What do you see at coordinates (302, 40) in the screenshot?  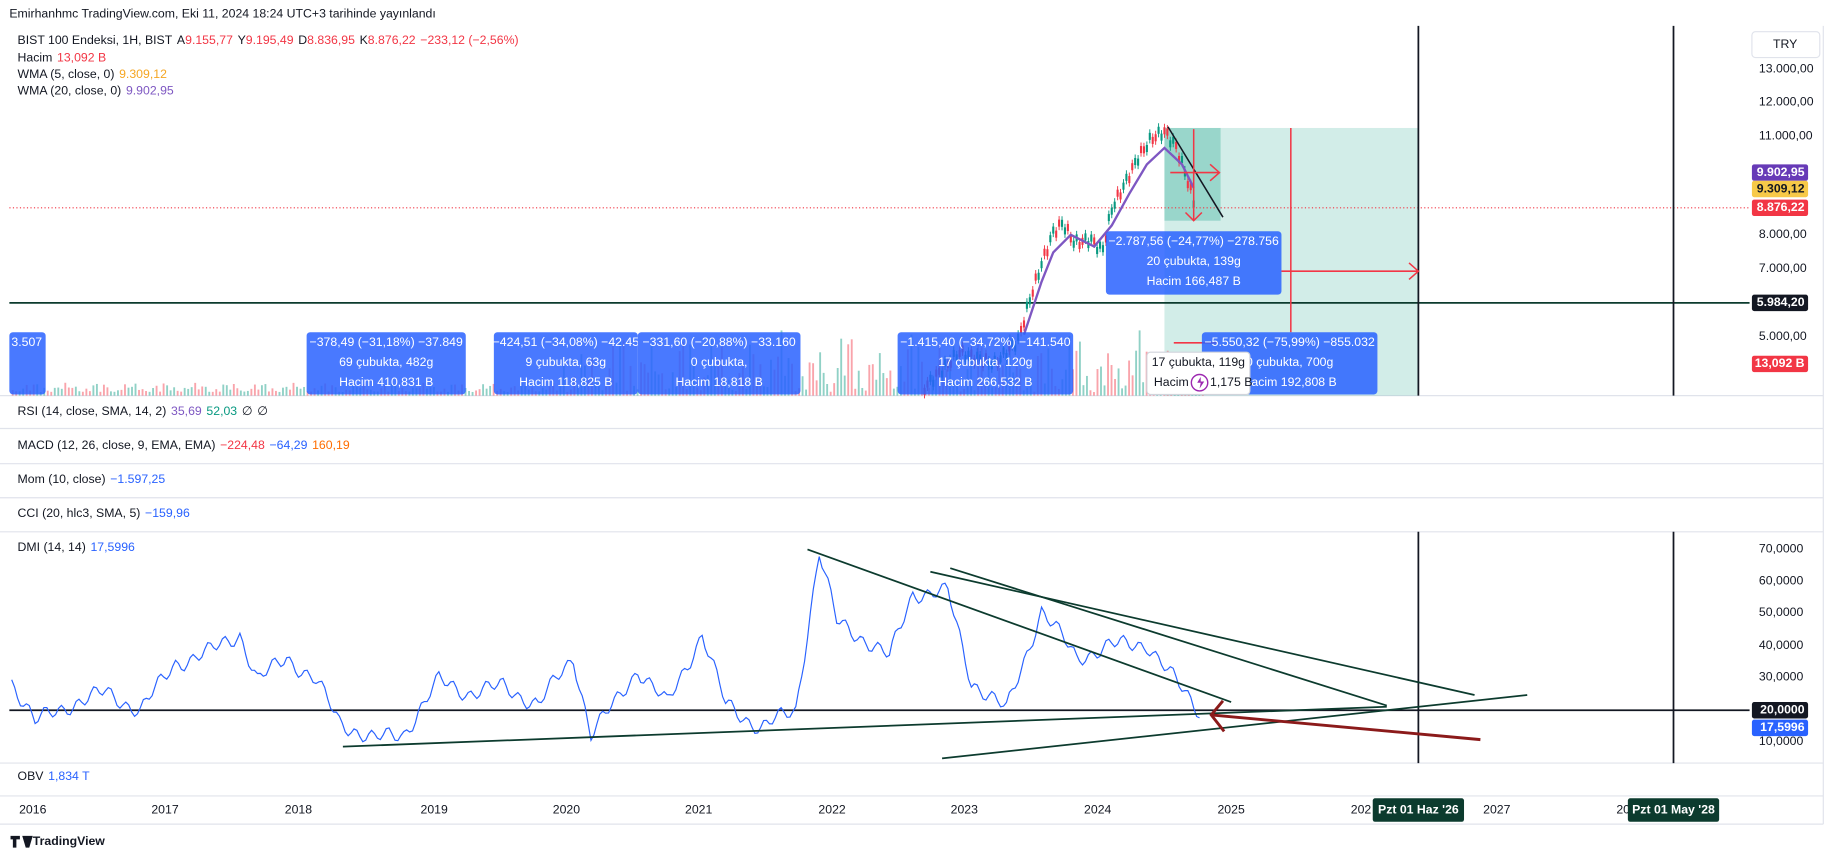 I see `legend-item: D` at bounding box center [302, 40].